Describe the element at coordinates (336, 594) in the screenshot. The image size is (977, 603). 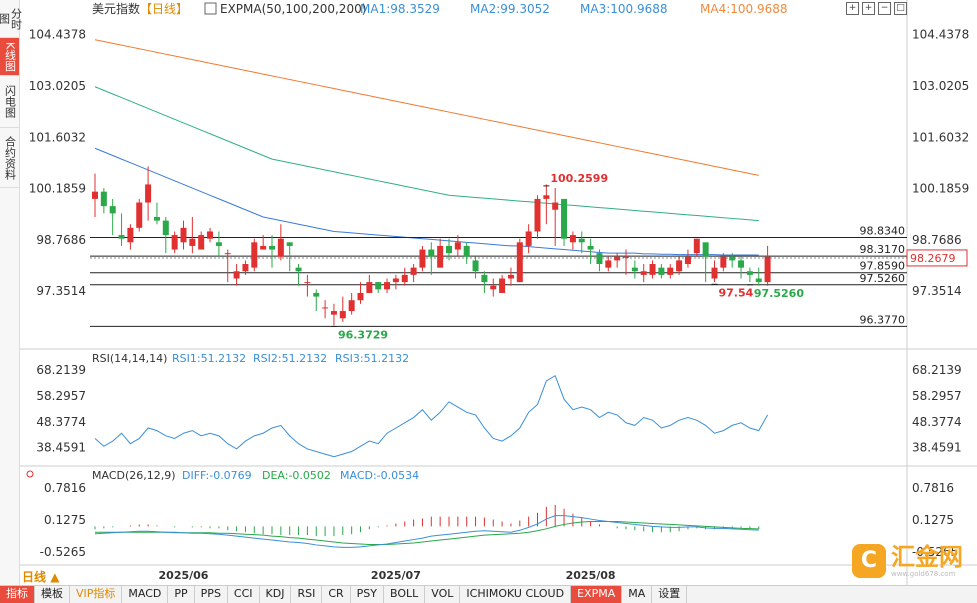
I see `tab-cr: CR` at that location.